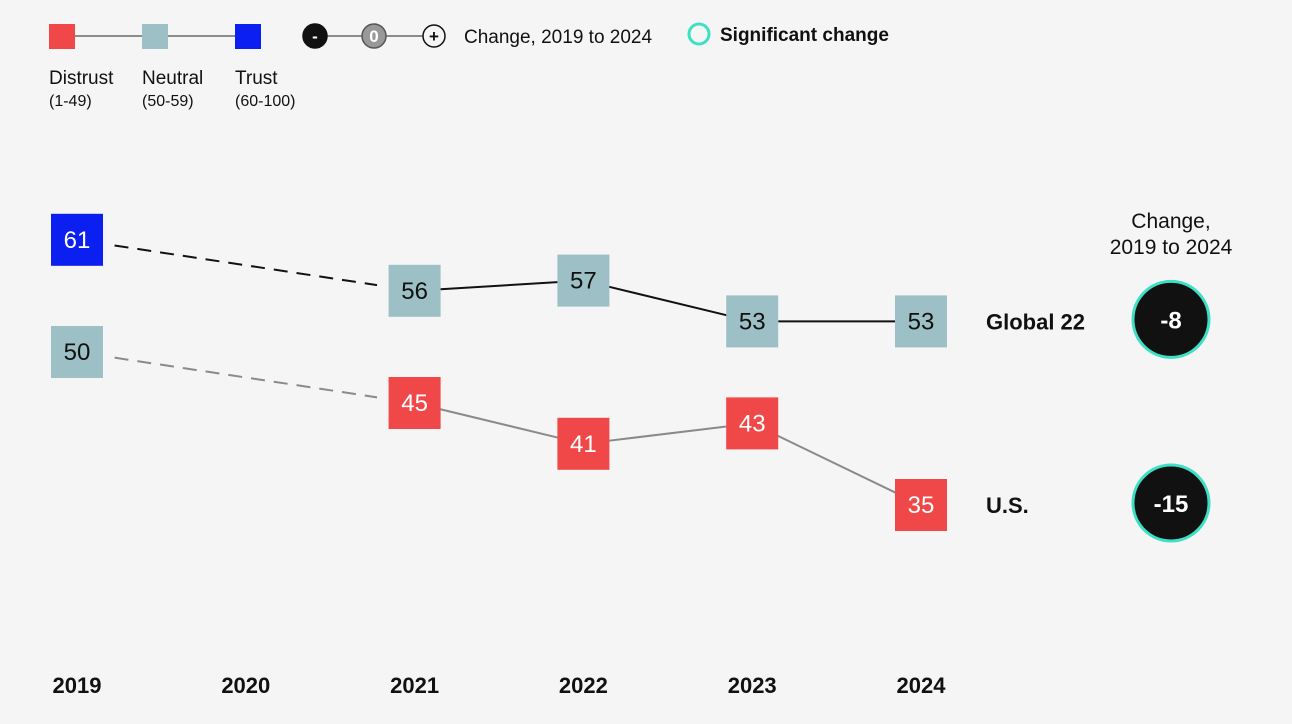 The height and width of the screenshot is (724, 1292). I want to click on data-point-u-s-2022, so click(583, 443).